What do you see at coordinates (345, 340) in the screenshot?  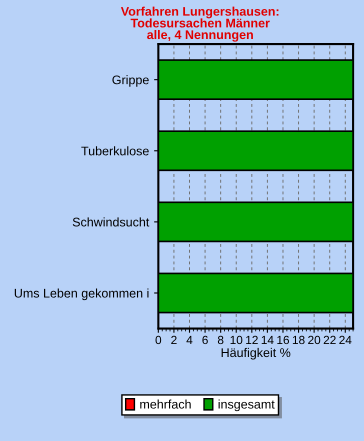 I see `x-tick-label: 24` at bounding box center [345, 340].